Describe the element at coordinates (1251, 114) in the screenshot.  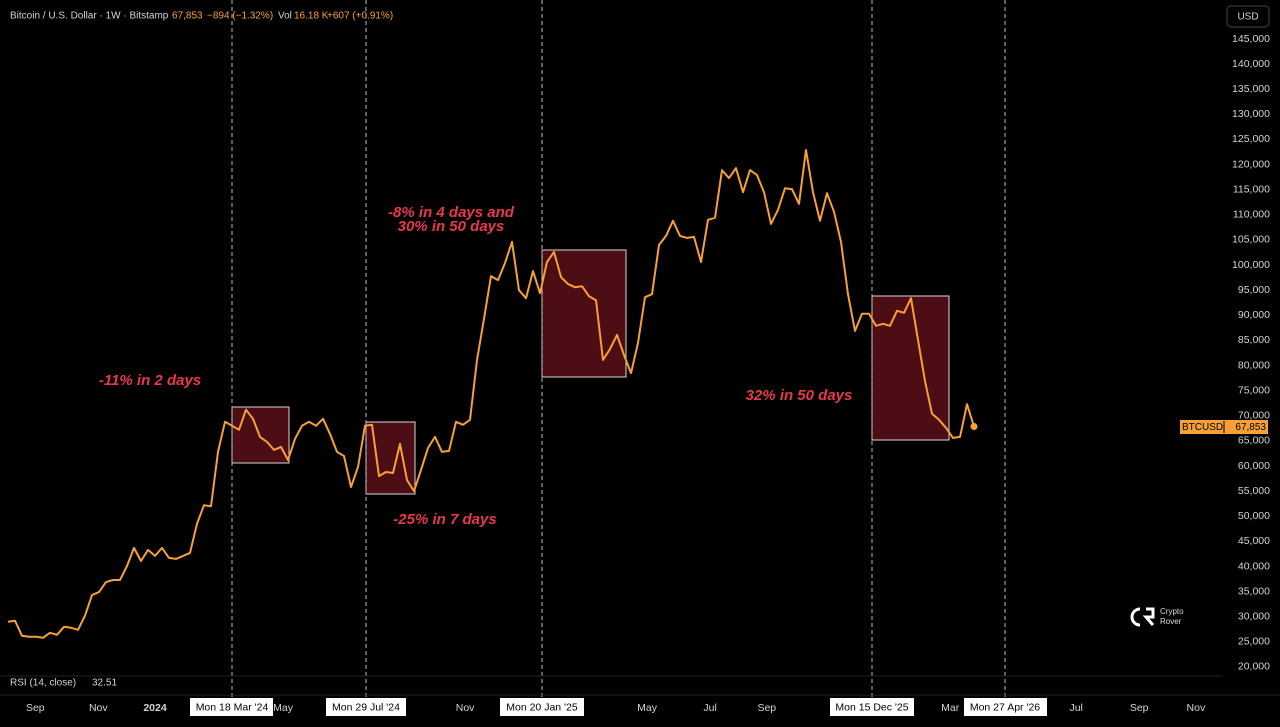
I see `y-tick-label: 130,000` at that location.